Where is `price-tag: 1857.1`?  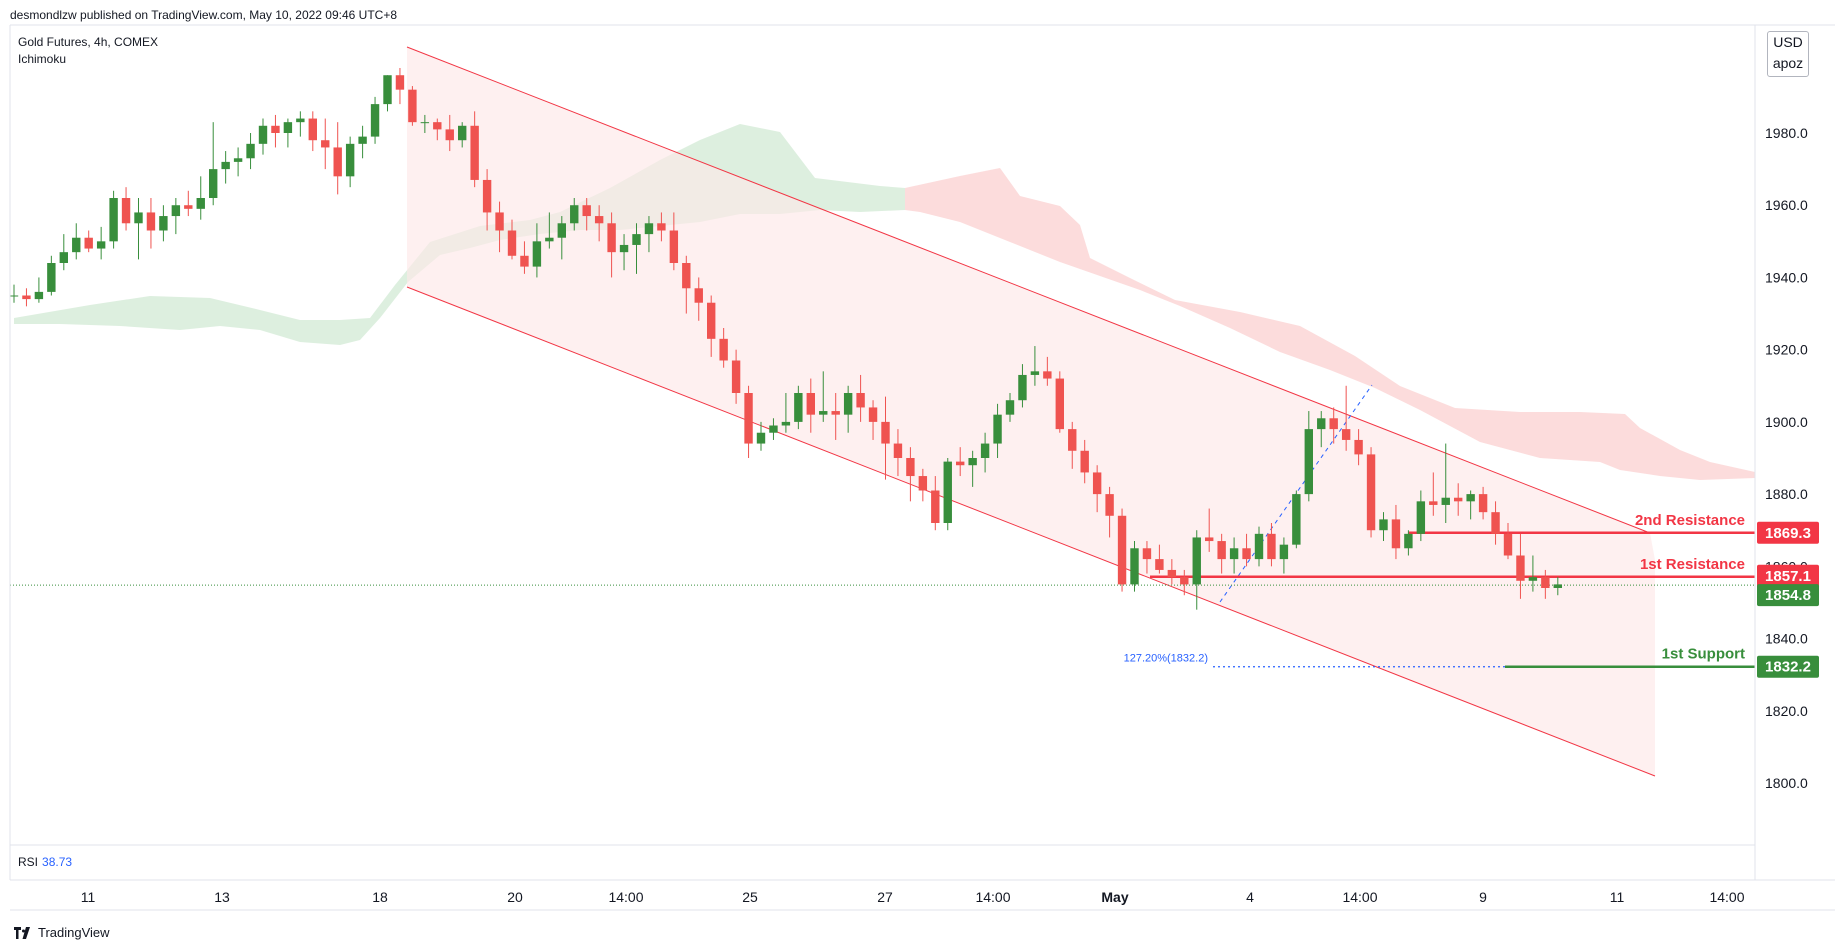
price-tag: 1857.1 is located at coordinates (1788, 575).